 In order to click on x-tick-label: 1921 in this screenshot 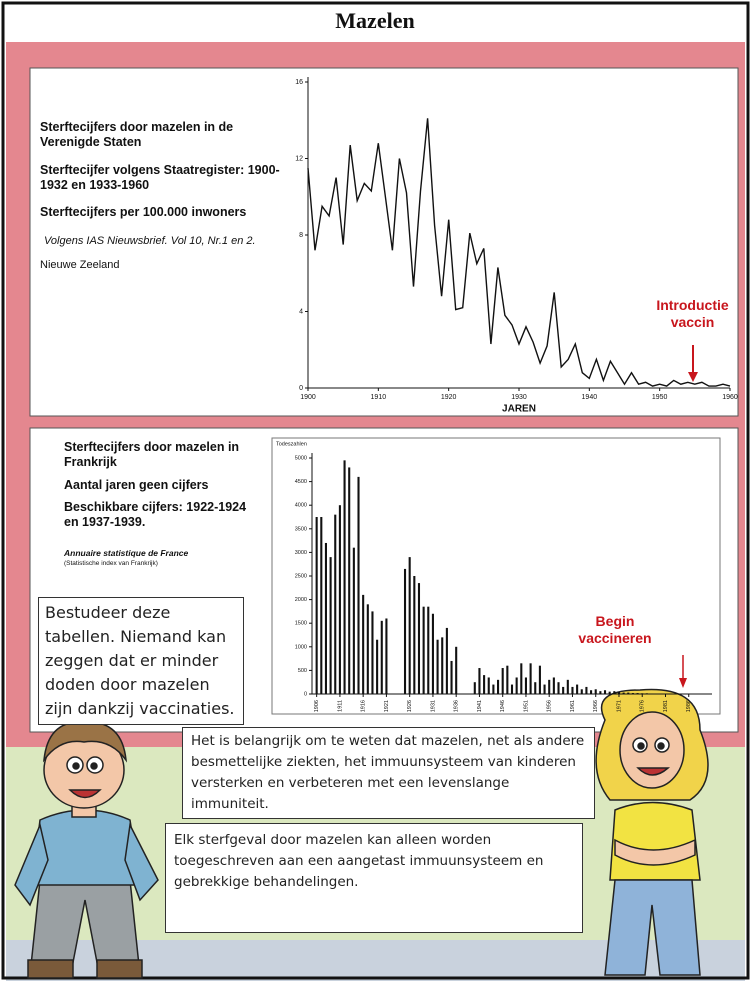, I will do `click(387, 706)`.